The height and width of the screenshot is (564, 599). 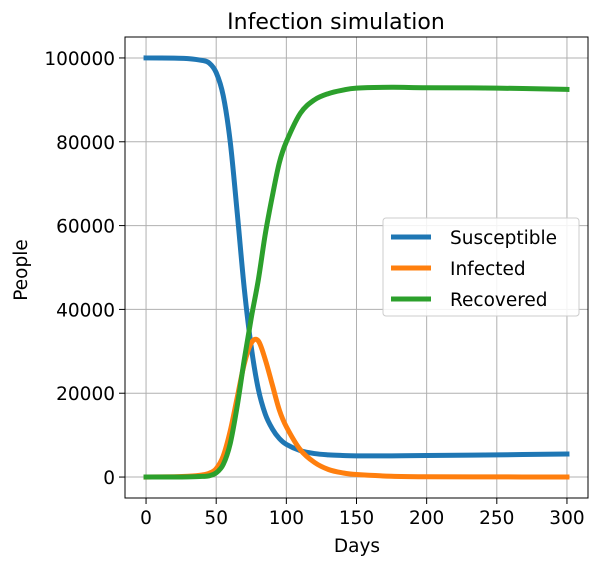 I want to click on legend-box, so click(x=481, y=267).